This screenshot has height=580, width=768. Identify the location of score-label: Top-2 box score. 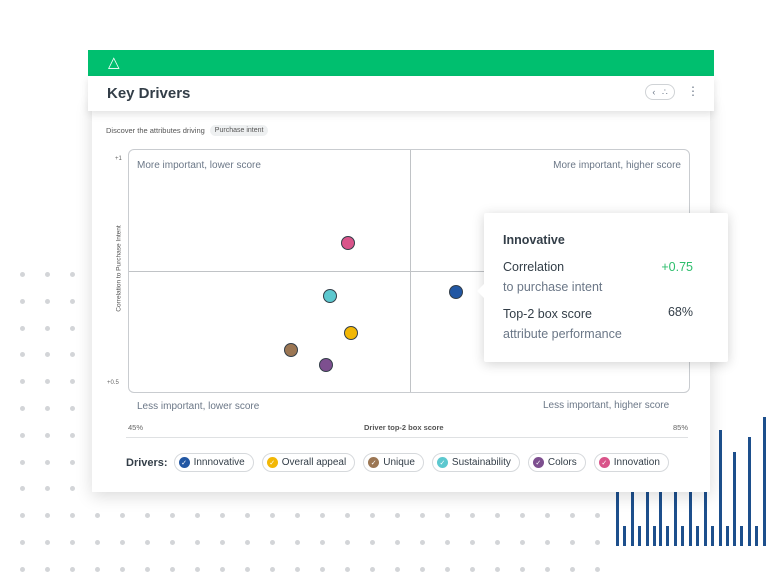
(547, 314).